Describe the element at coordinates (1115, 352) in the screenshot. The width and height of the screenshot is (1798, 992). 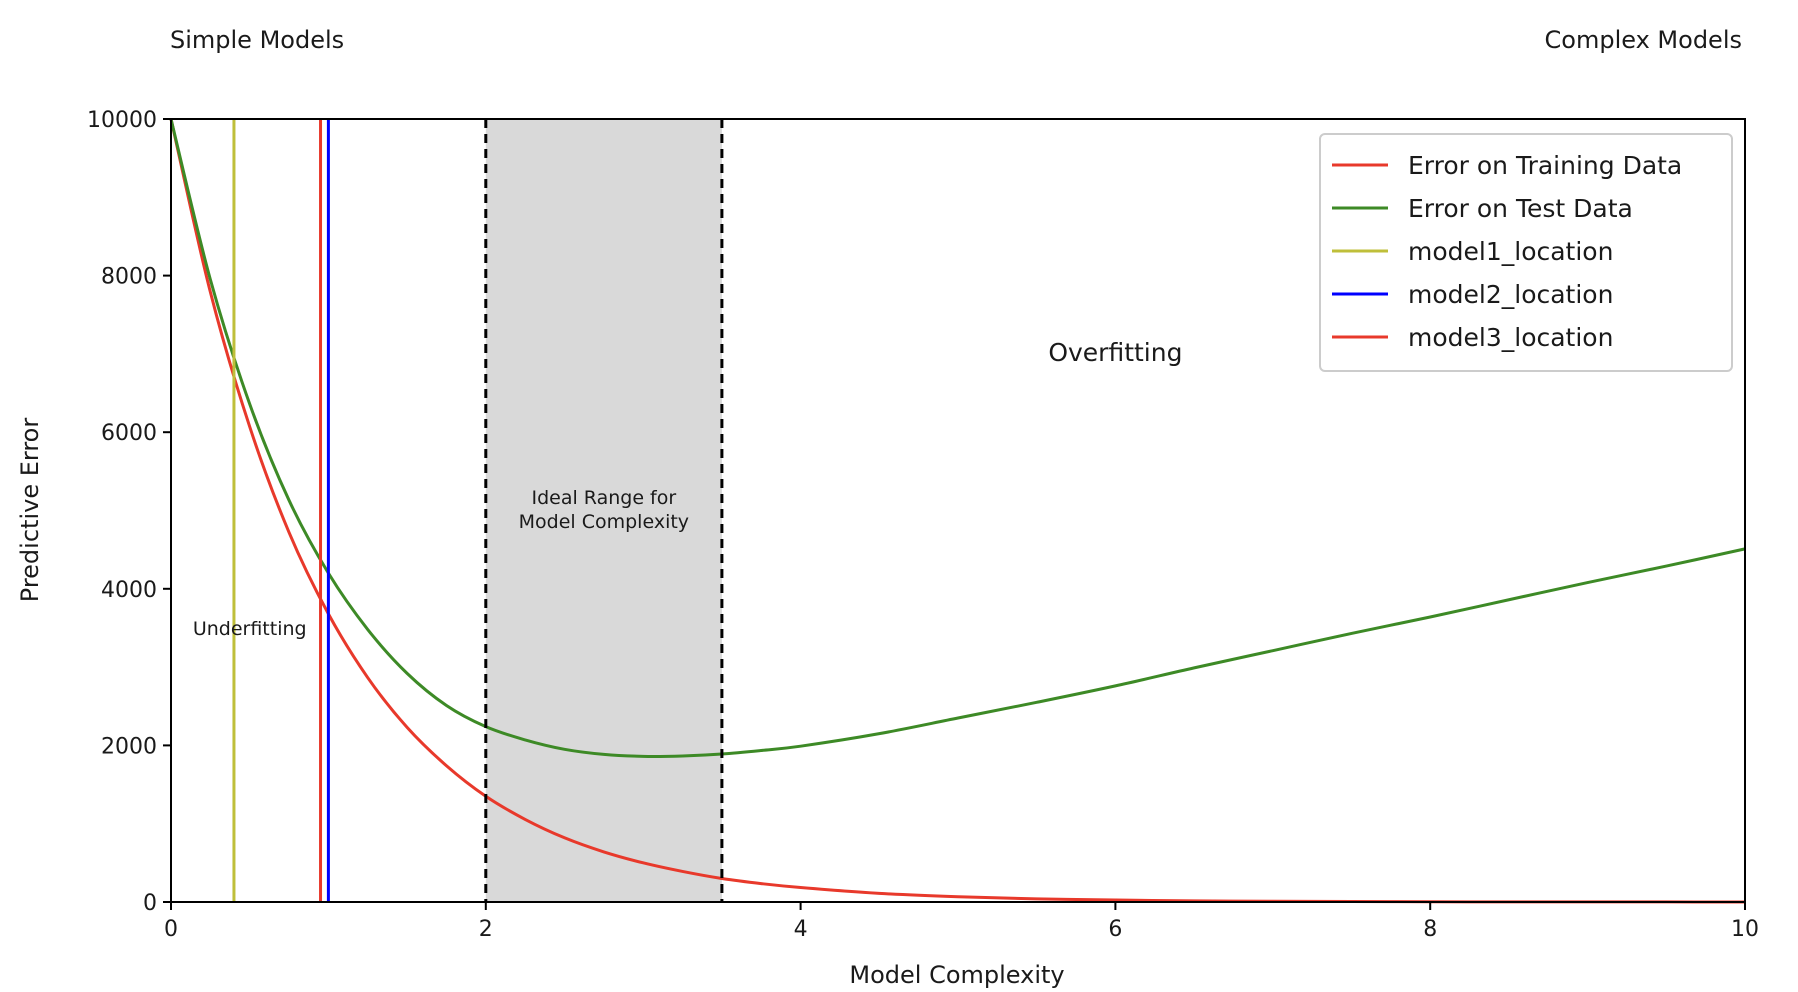
I see `overfitting-label: Overfitting` at that location.